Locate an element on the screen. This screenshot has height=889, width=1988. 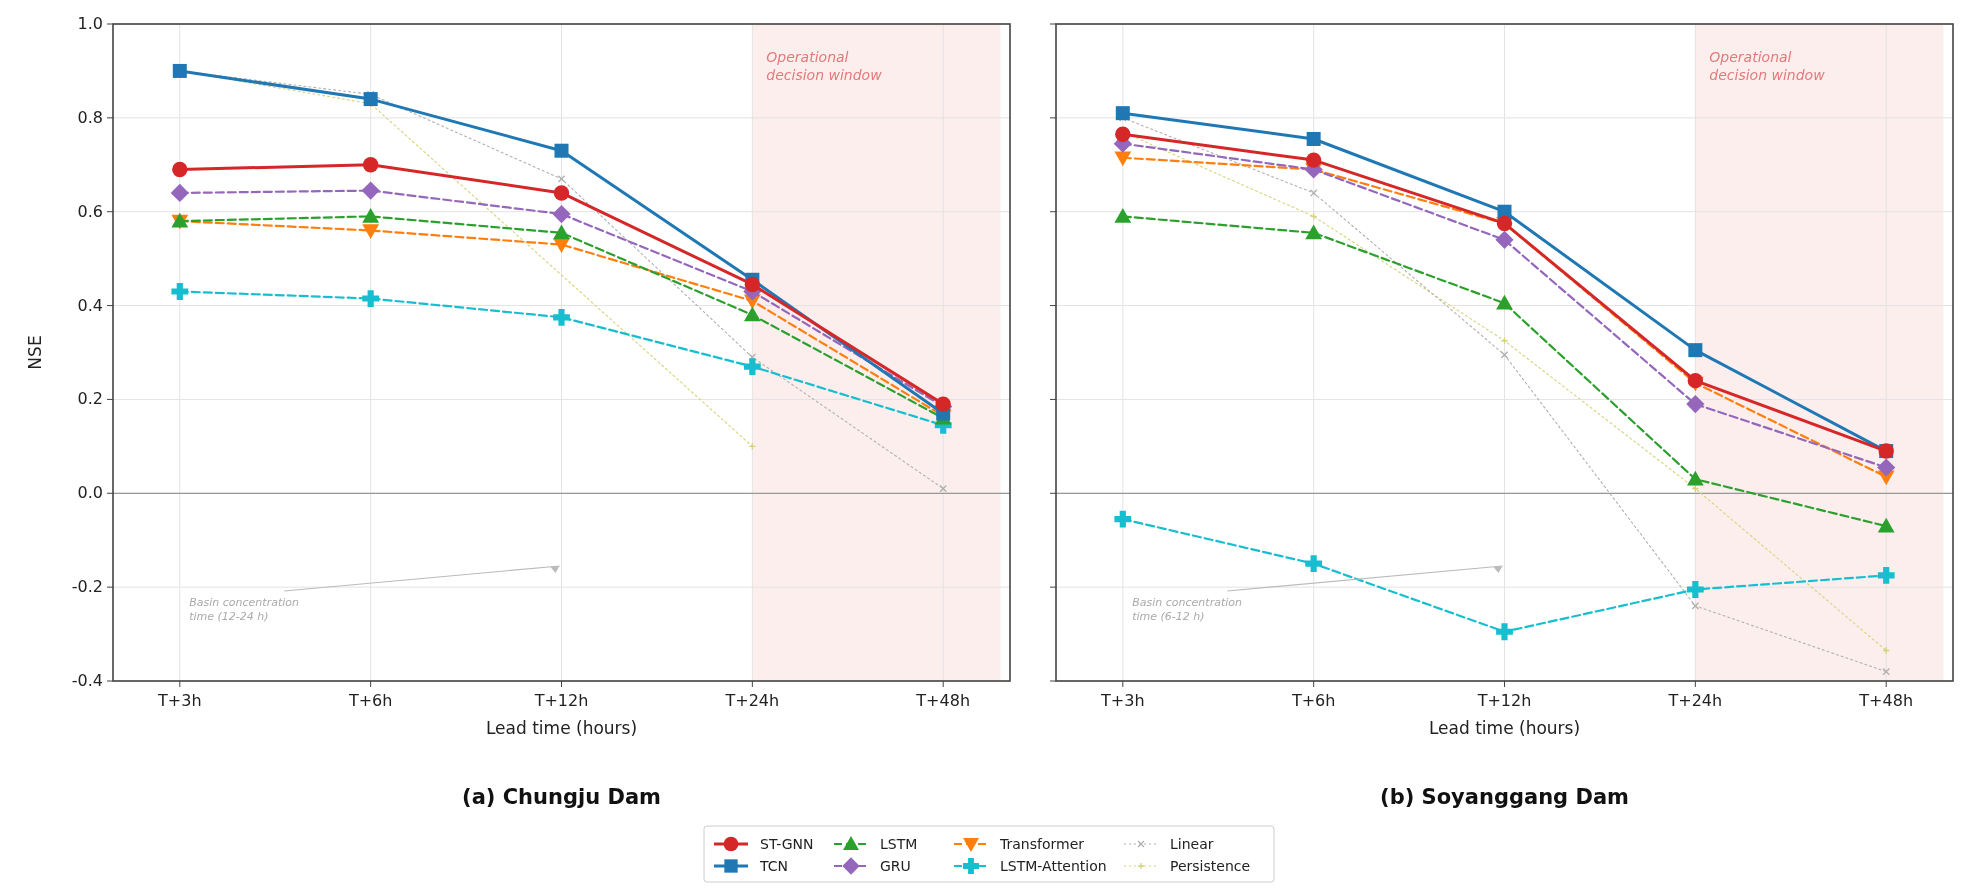
y-tick-label: 0.6 is located at coordinates (90, 211).